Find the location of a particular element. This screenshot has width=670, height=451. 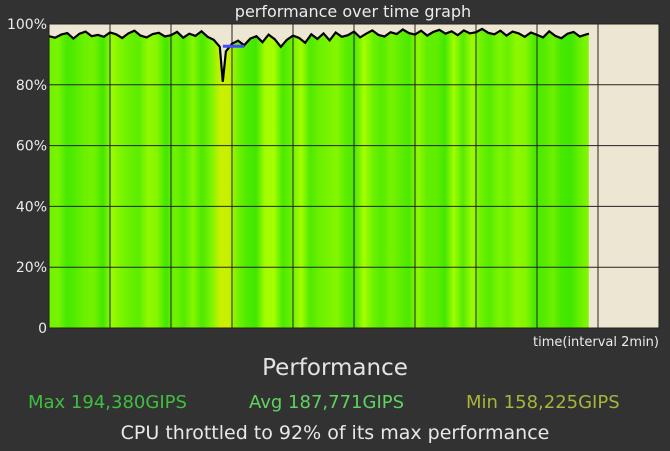

chart-title: performance over time graph is located at coordinates (353, 11).